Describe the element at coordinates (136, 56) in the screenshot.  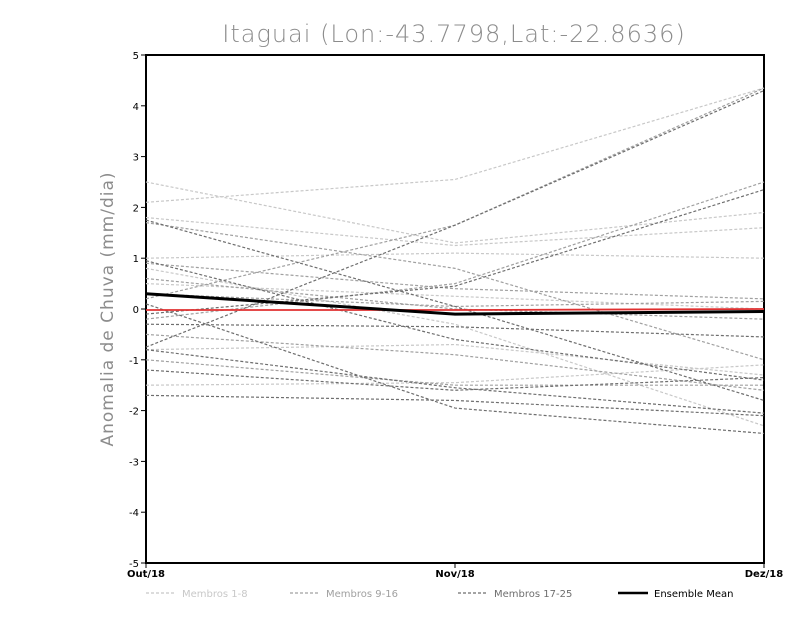
I see `y-tick-label: 5` at that location.